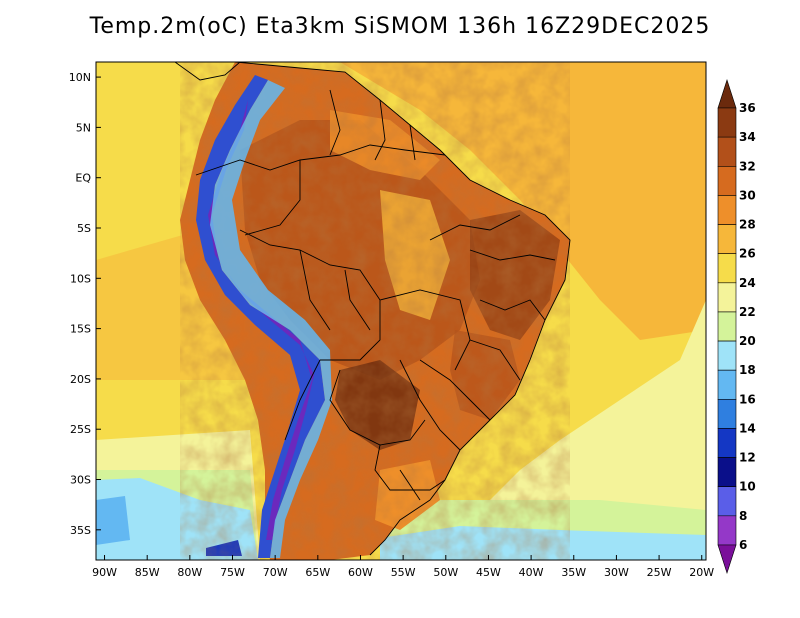 The width and height of the screenshot is (800, 618). What do you see at coordinates (80, 480) in the screenshot?
I see `lat-tick-label: 30S` at bounding box center [80, 480].